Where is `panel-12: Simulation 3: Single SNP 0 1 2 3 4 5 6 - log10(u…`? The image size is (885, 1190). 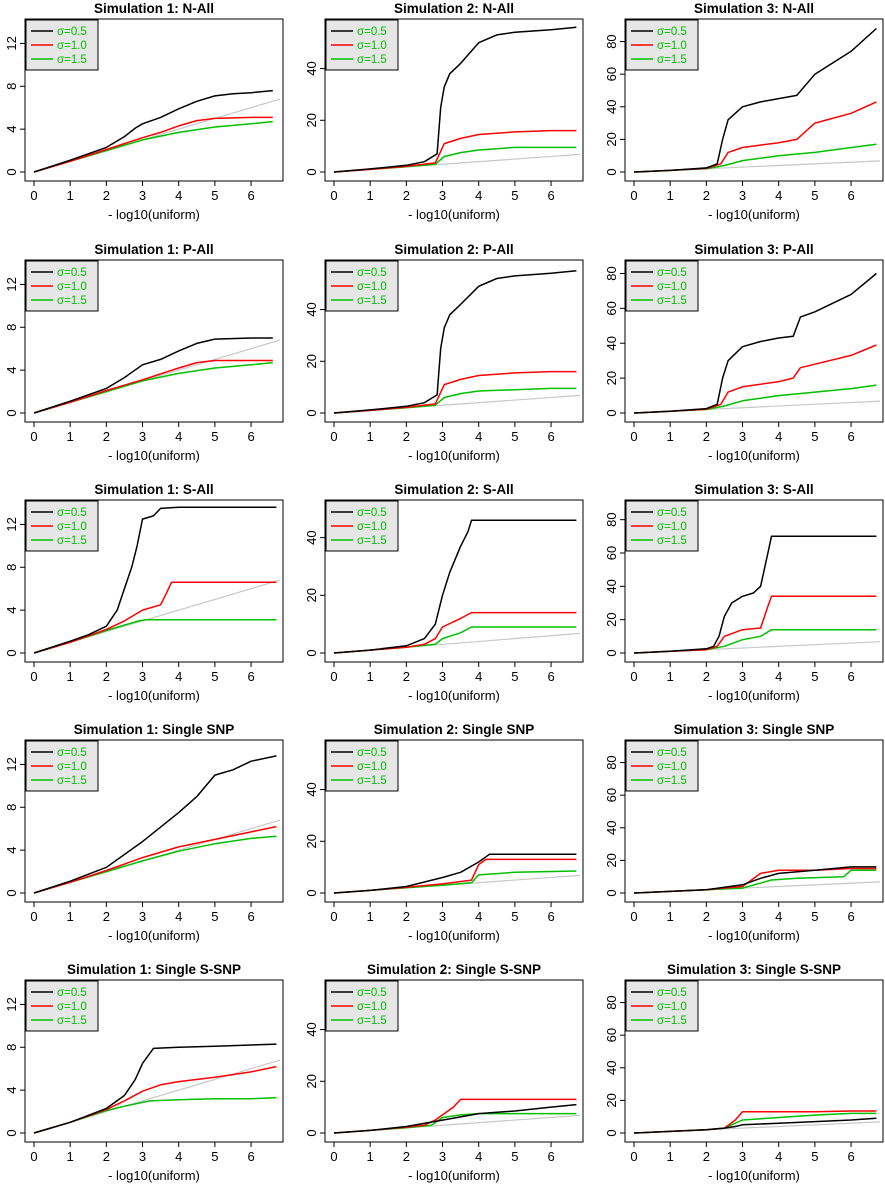 panel-12: Simulation 3: Single SNP 0 1 2 3 4 5 6 - log10(u… is located at coordinates (744, 832).